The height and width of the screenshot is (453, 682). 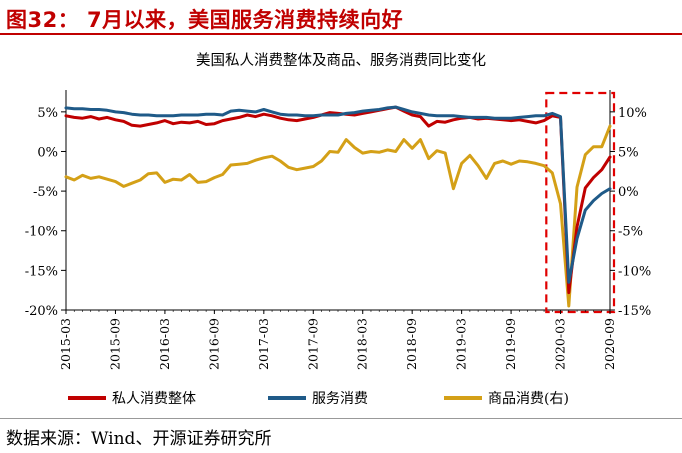 I want to click on right-tick-label: -10%, so click(x=634, y=271).